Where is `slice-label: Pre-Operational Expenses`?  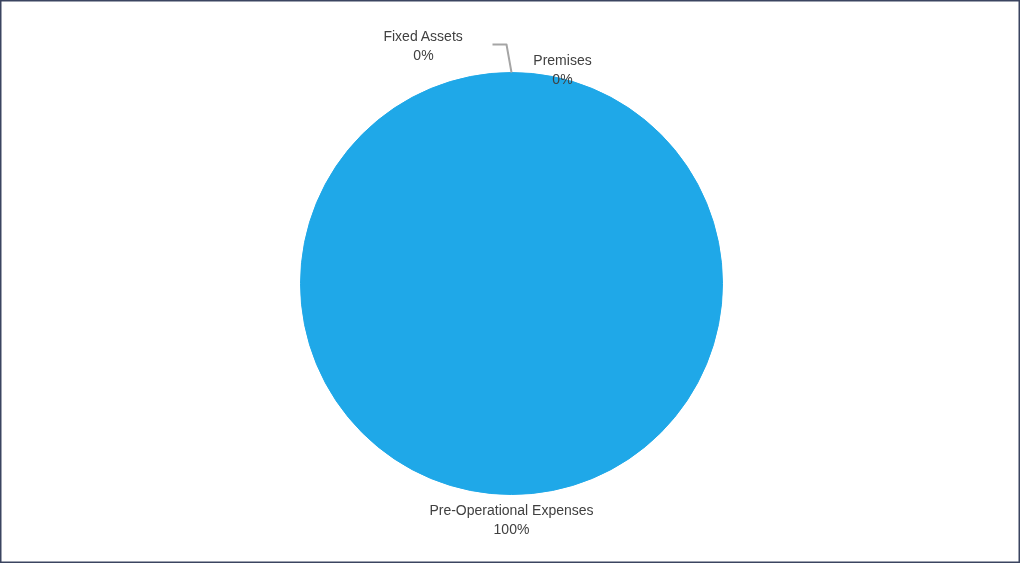 slice-label: Pre-Operational Expenses is located at coordinates (511, 509).